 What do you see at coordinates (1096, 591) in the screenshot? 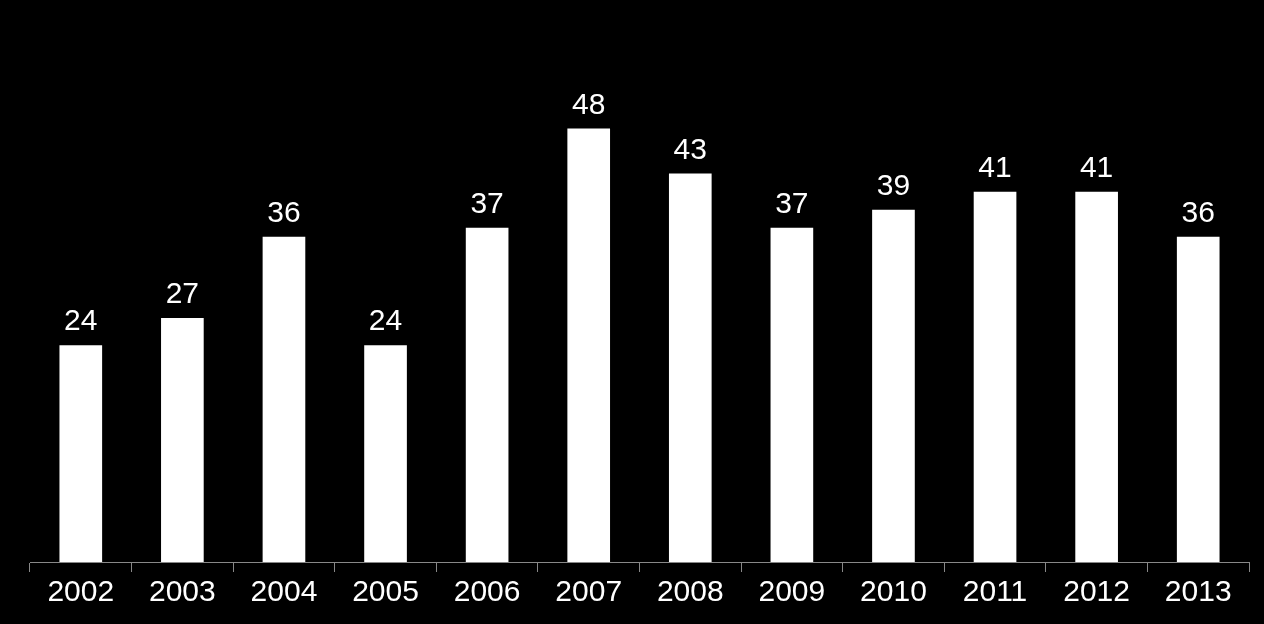
I see `x-tick-label: 2012` at bounding box center [1096, 591].